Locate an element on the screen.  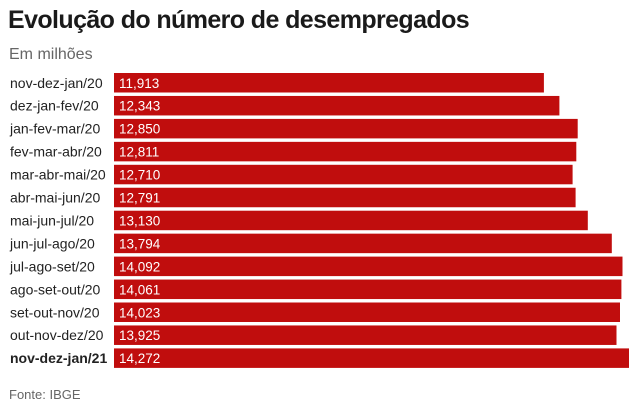
bar-value-label: 12,710 is located at coordinates (139, 175).